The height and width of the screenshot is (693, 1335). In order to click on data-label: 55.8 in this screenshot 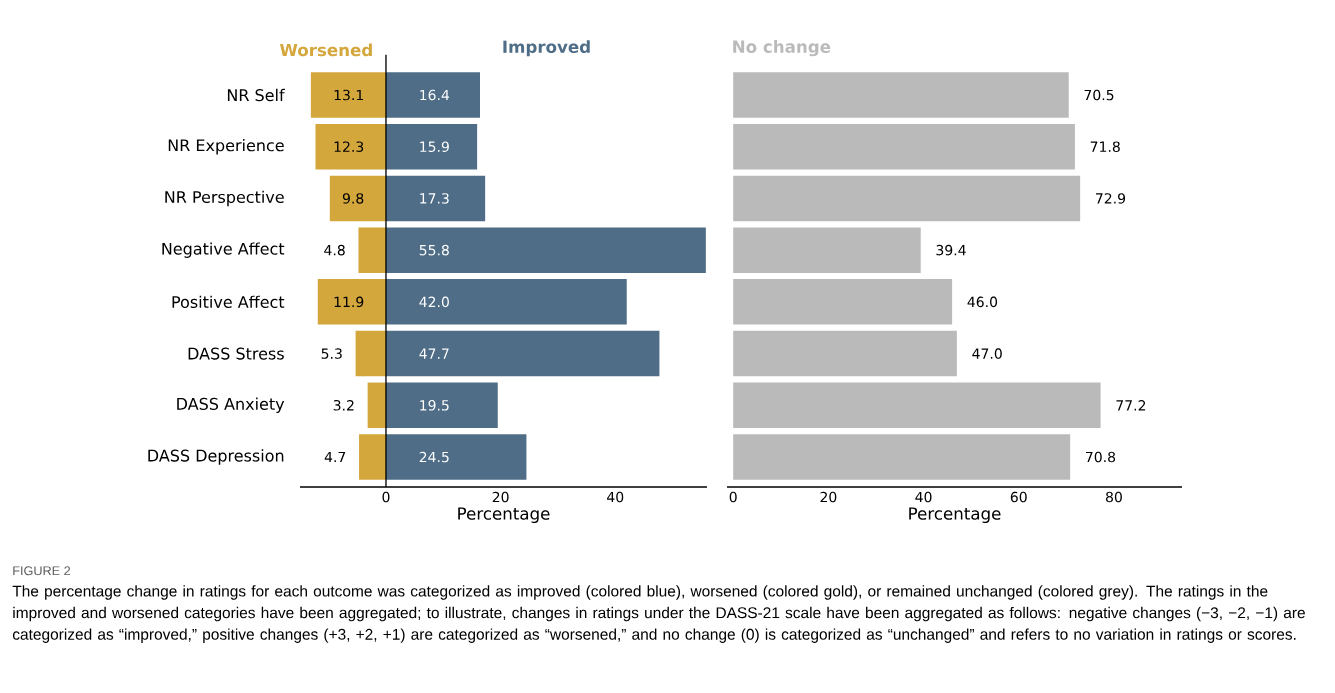, I will do `click(434, 250)`.